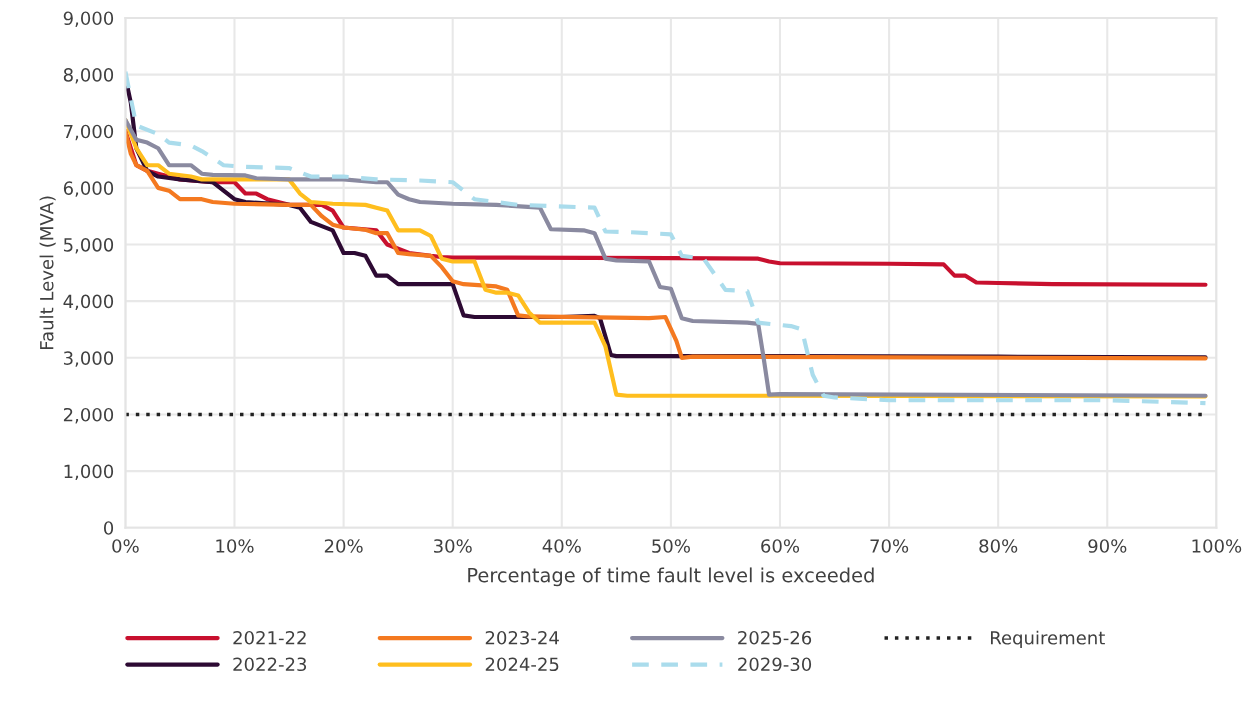 The width and height of the screenshot is (1254, 718). What do you see at coordinates (775, 664) in the screenshot?
I see `legend-label: 2029-30` at bounding box center [775, 664].